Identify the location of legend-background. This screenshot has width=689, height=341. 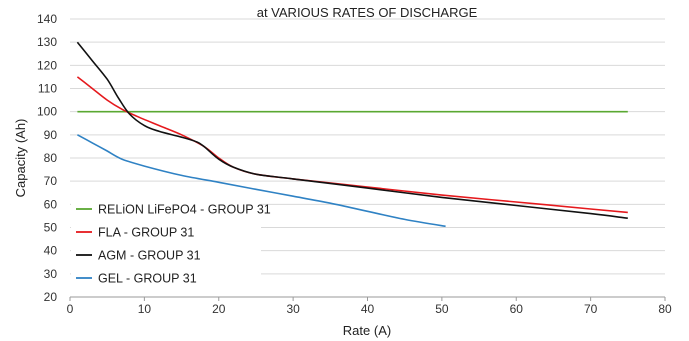
(166, 245).